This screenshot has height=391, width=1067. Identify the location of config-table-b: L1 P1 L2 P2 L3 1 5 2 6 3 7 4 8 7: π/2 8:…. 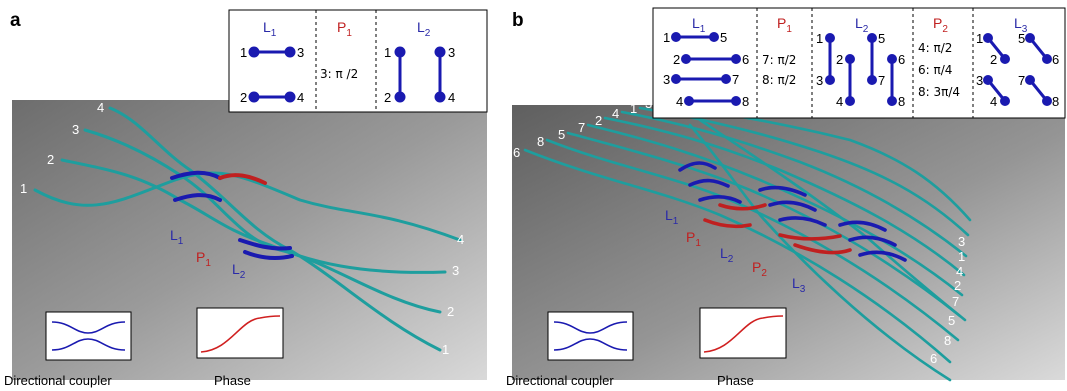
(859, 63).